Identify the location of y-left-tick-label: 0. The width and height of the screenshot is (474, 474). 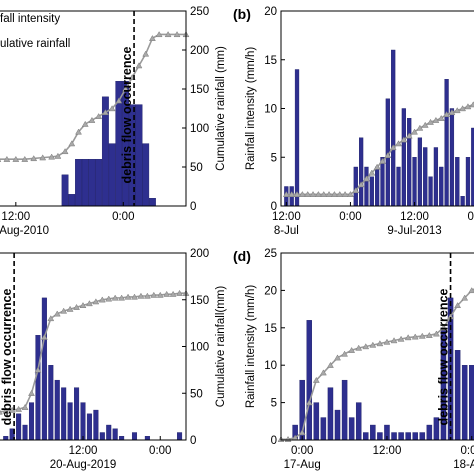
(274, 441).